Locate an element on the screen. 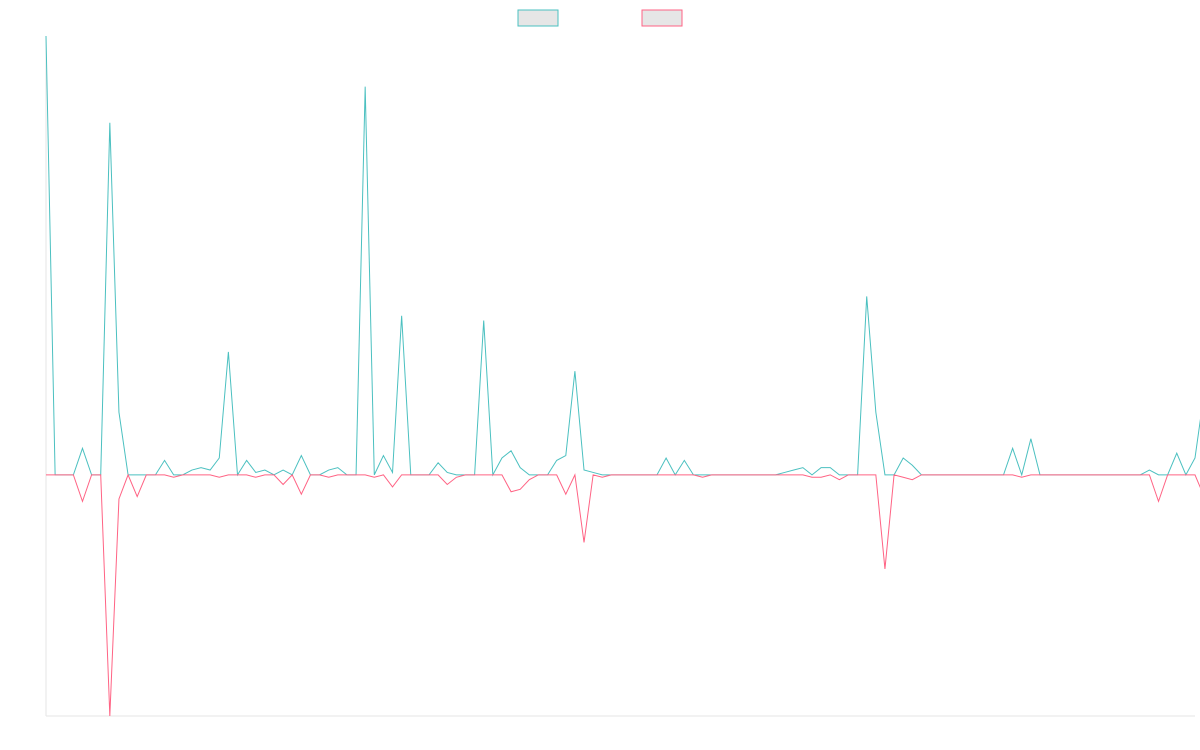  legend is located at coordinates (600, 18).